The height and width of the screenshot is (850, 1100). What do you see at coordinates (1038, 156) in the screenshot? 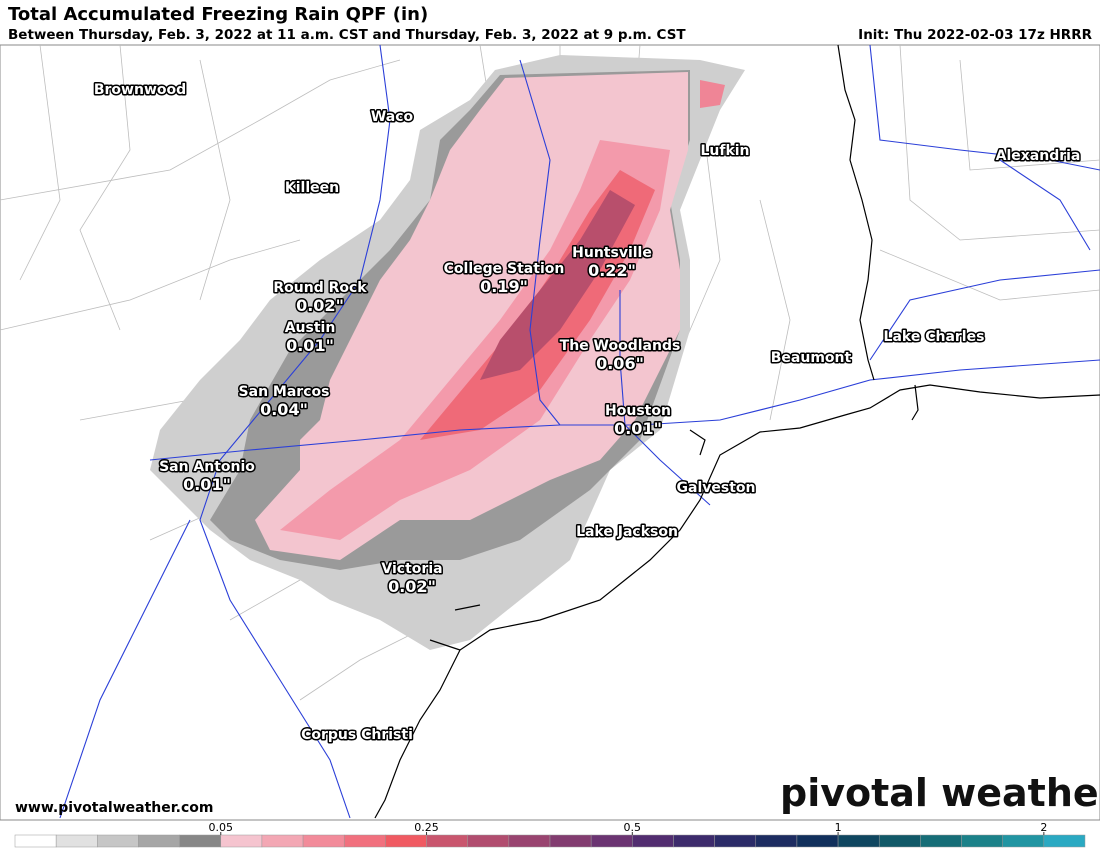
I see `city-name: Alexandria` at bounding box center [1038, 156].